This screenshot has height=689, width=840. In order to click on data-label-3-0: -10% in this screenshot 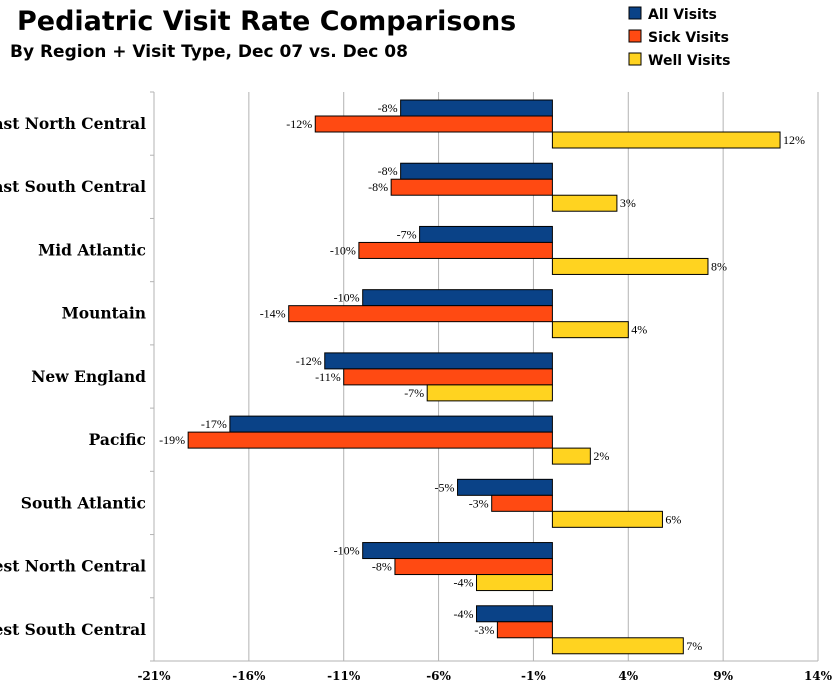, I will do `click(347, 298)`.